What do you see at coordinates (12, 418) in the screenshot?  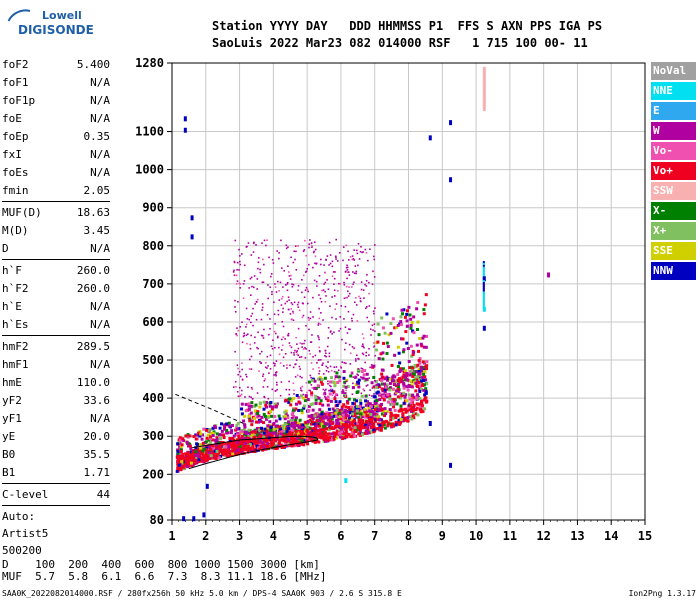 I see `param-name: yF1` at bounding box center [12, 418].